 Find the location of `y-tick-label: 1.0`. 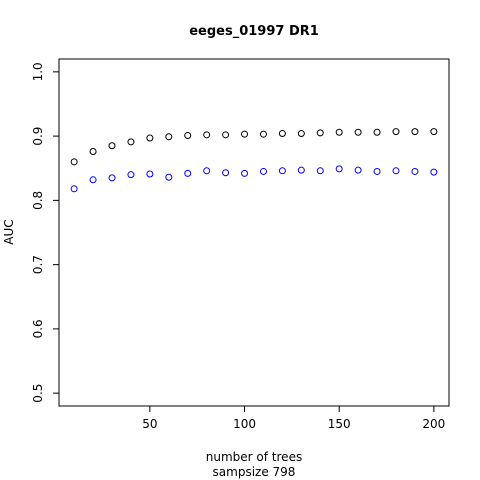

y-tick-label: 1.0 is located at coordinates (38, 71).